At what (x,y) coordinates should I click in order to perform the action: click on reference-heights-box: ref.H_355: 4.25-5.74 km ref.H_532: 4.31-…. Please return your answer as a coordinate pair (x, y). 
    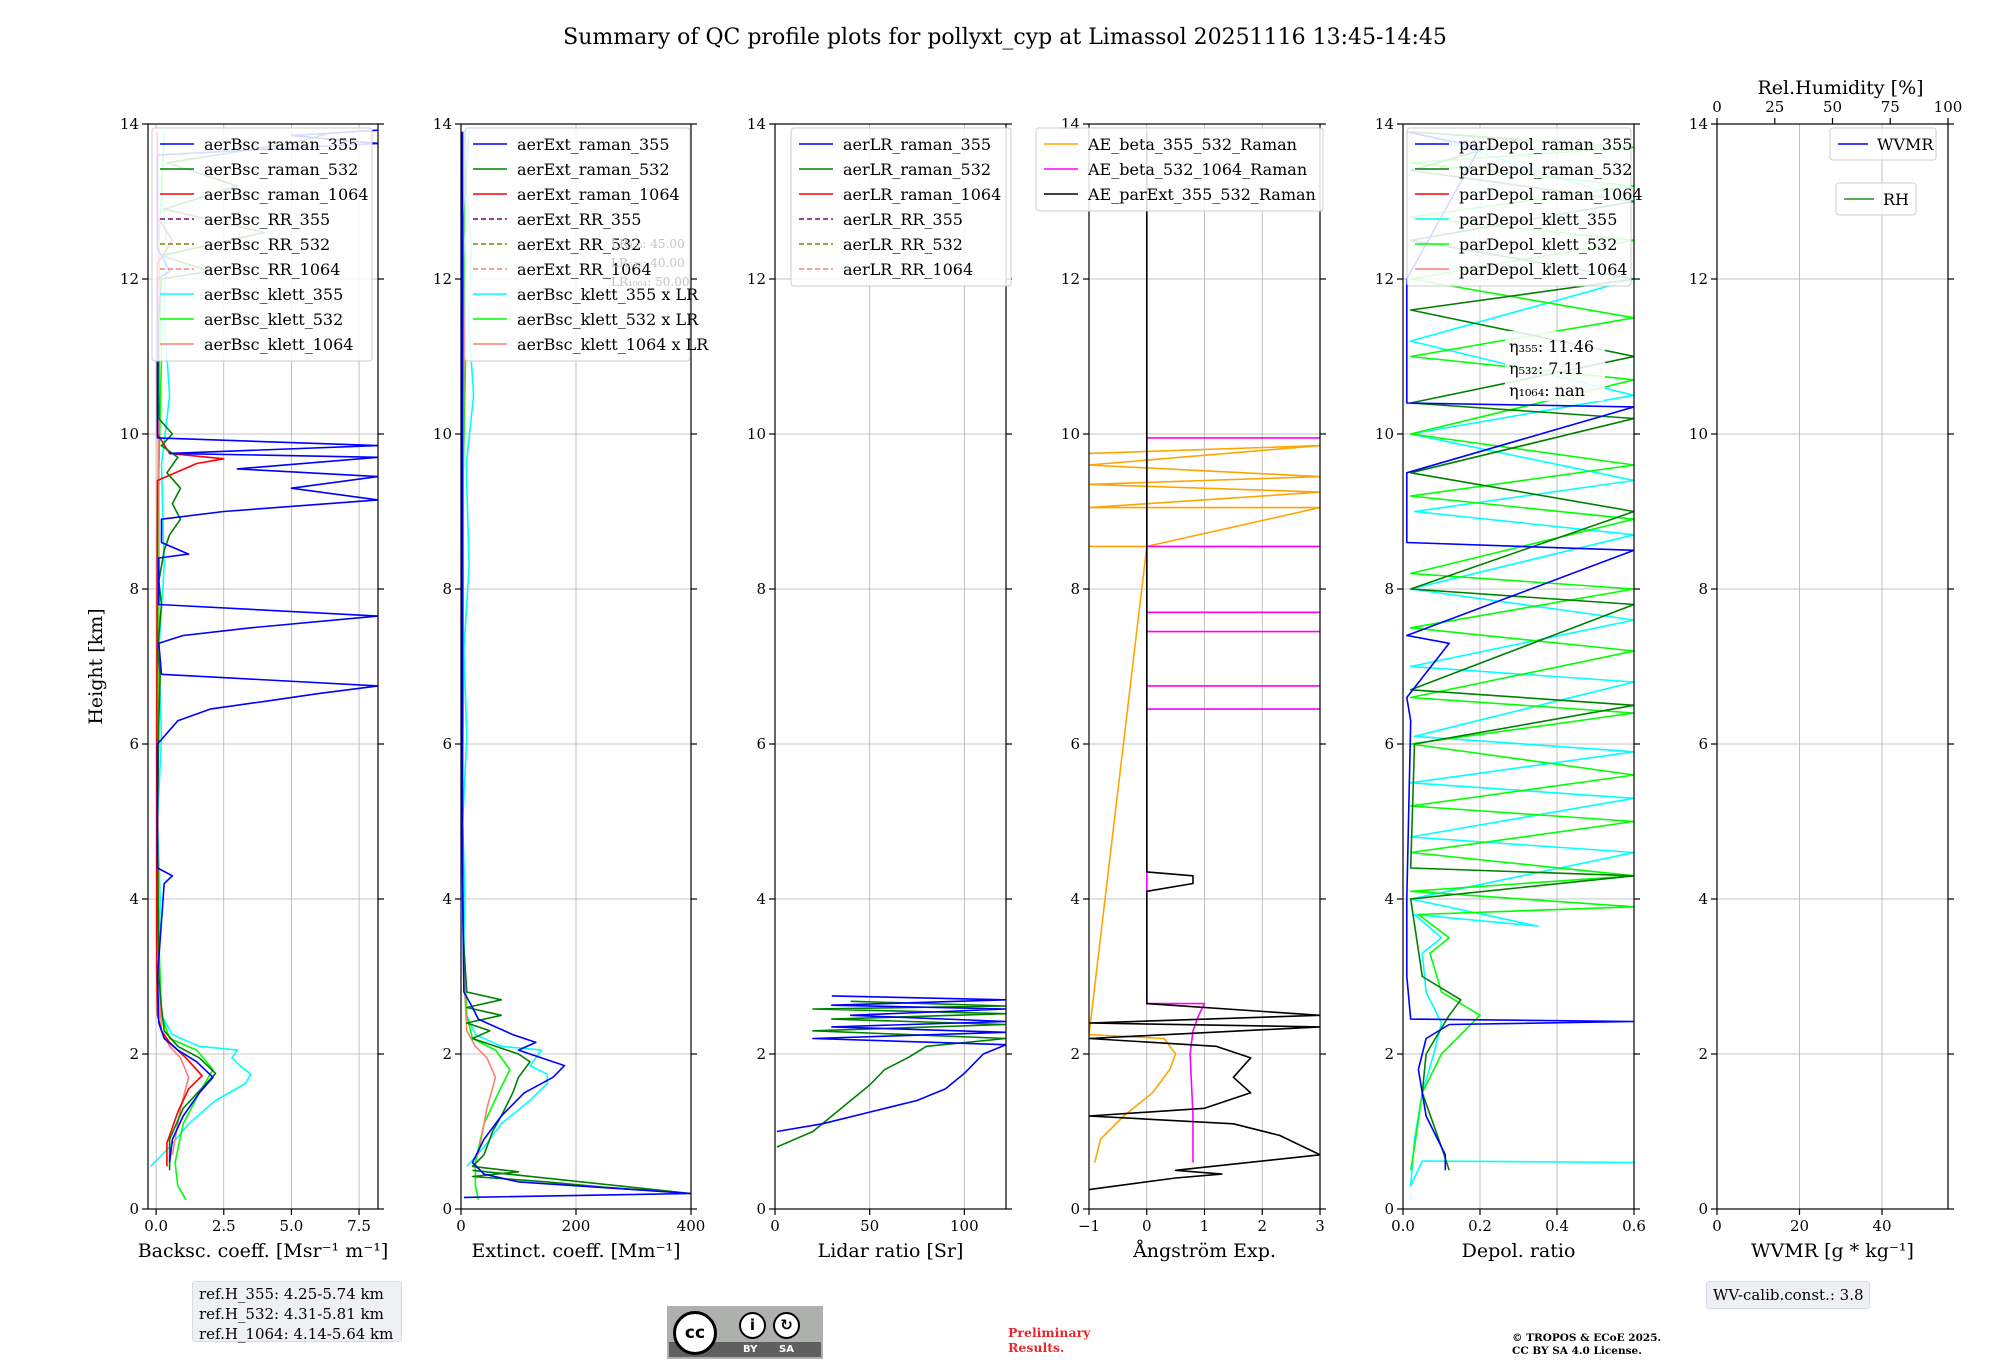
    Looking at the image, I should click on (297, 1312).